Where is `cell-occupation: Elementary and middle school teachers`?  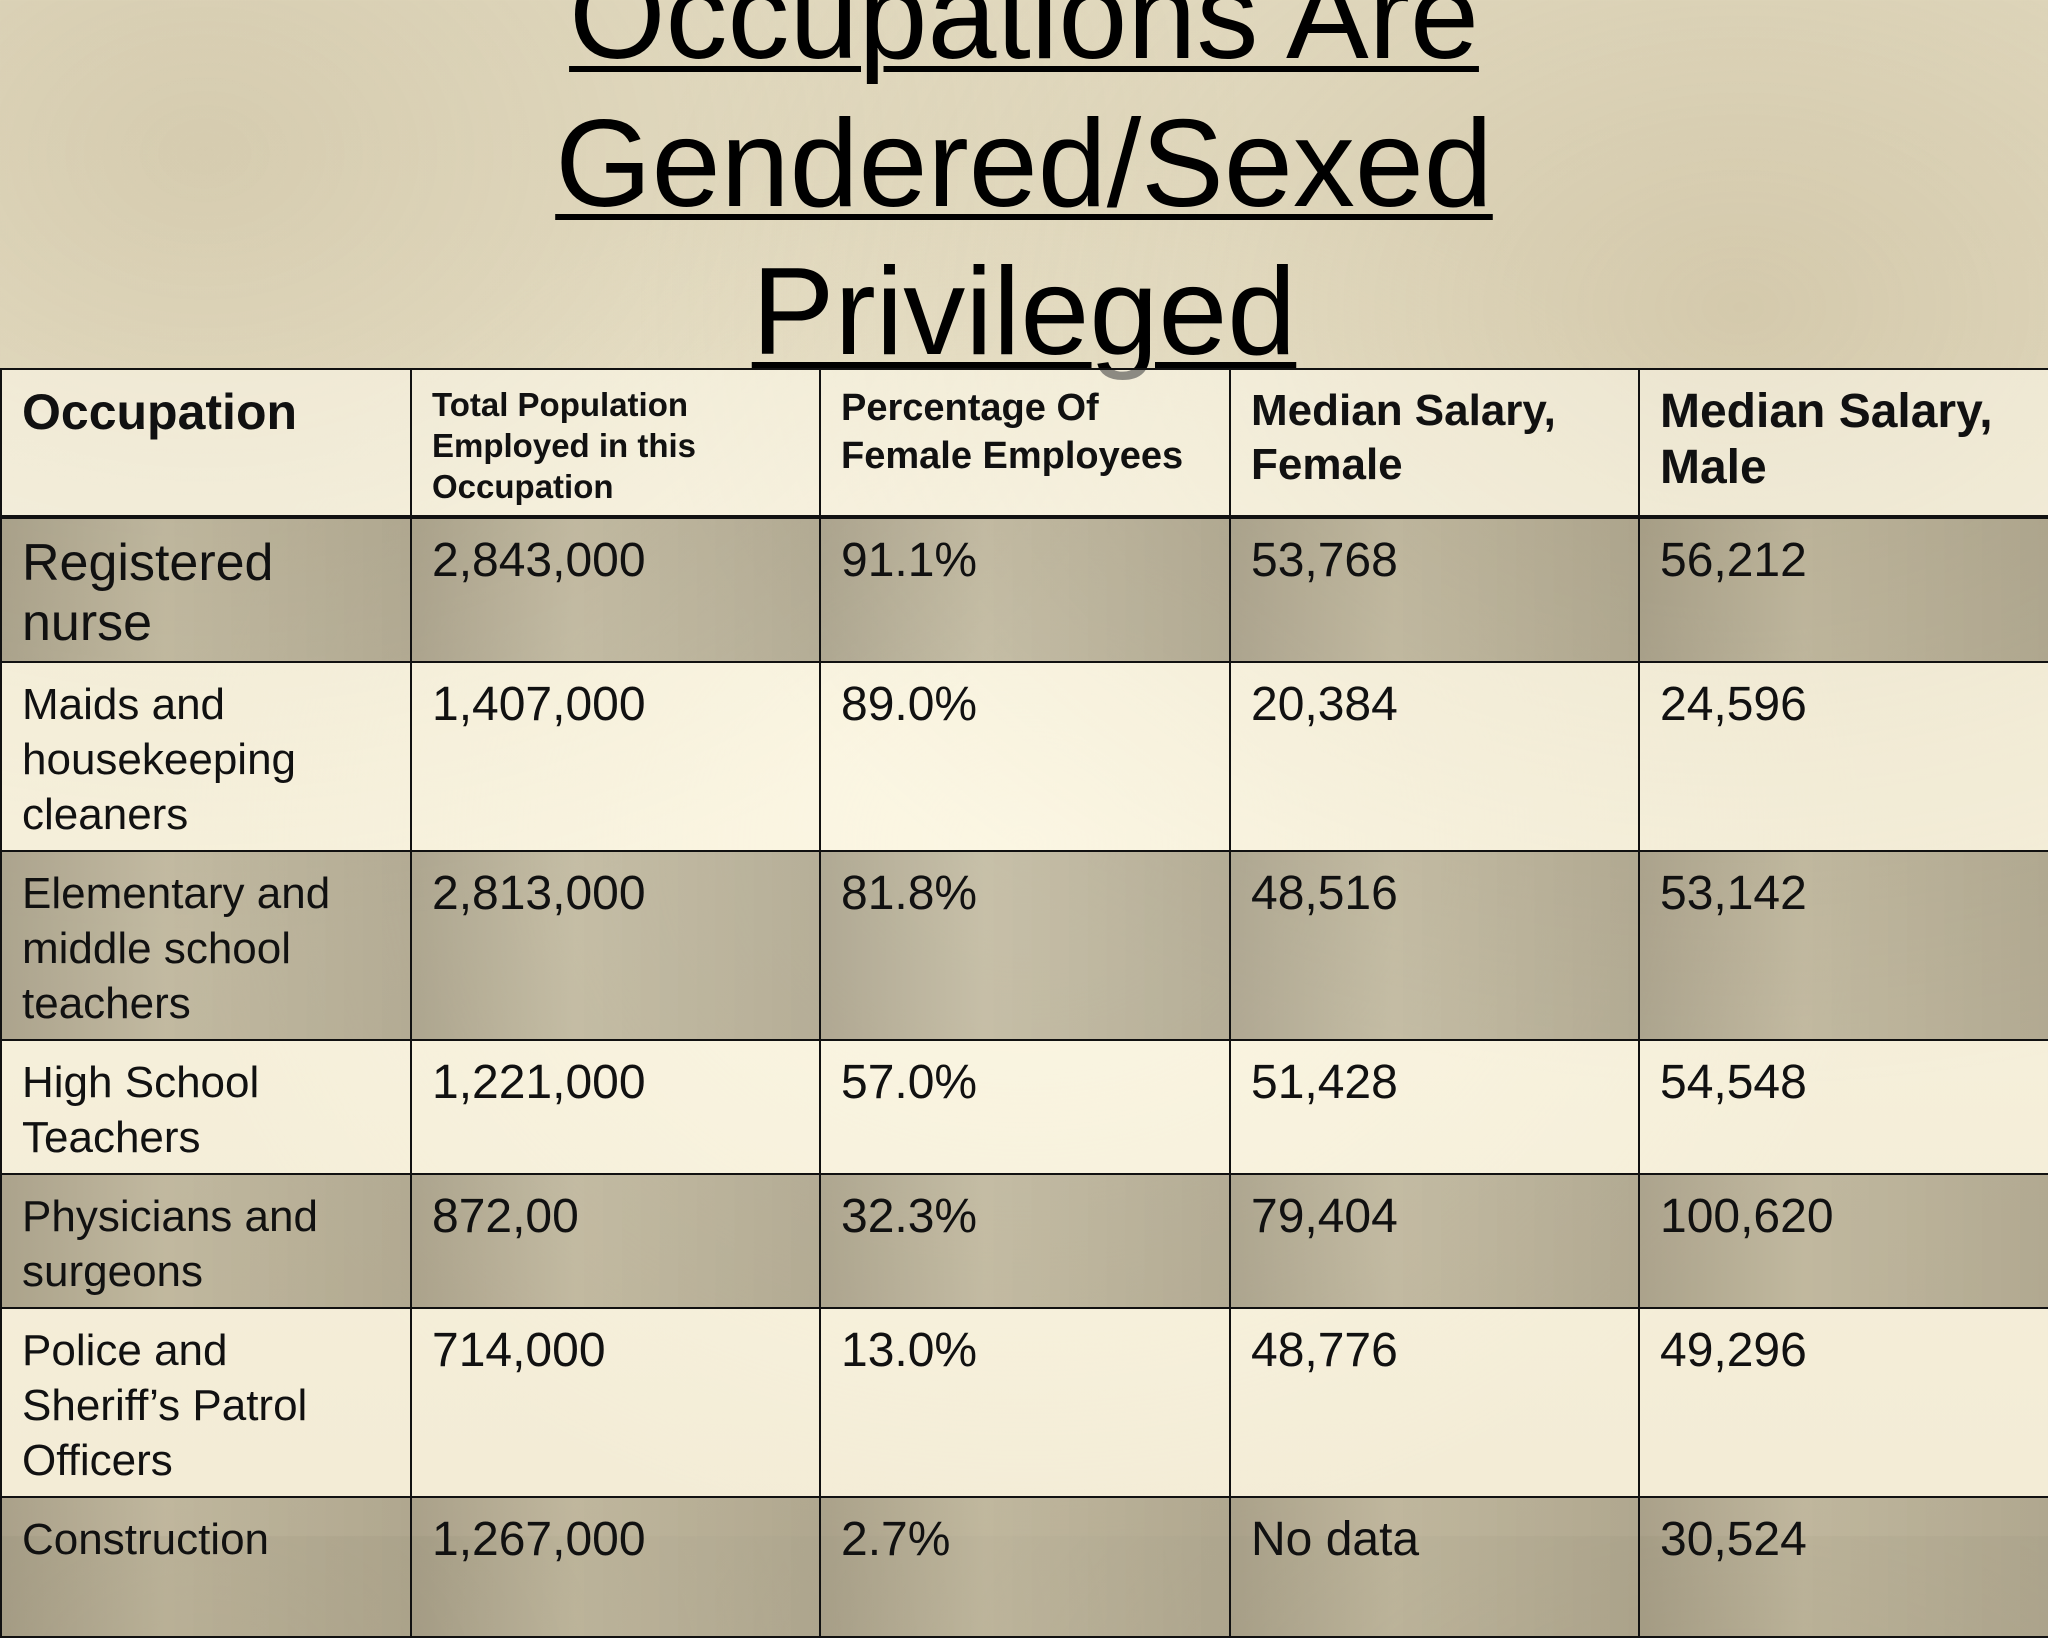 cell-occupation: Elementary and middle school teachers is located at coordinates (206, 945).